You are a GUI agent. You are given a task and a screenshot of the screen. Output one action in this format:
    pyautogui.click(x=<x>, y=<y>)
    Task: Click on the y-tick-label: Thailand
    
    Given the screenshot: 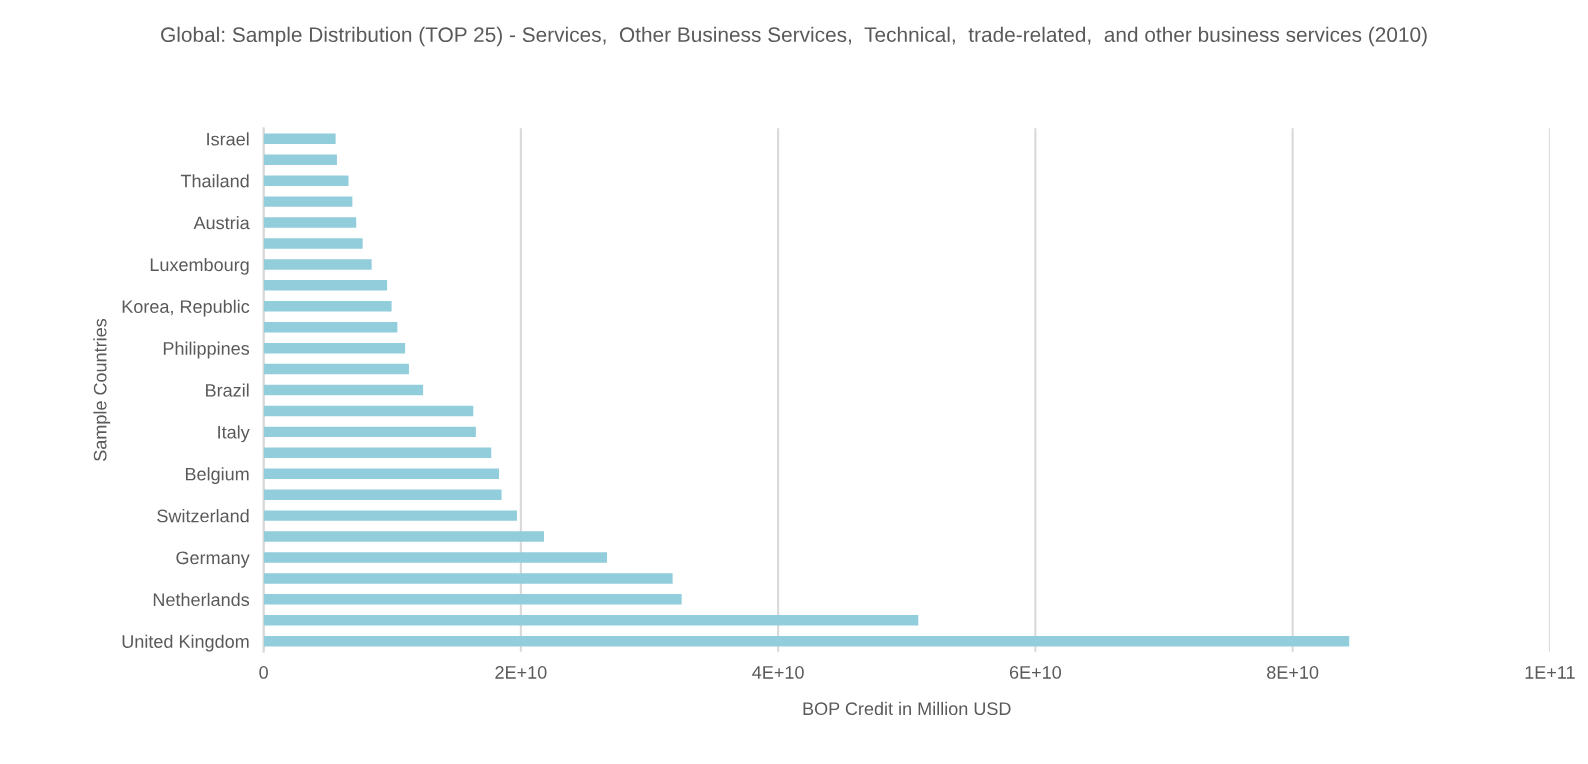 What is the action you would take?
    pyautogui.click(x=214, y=181)
    